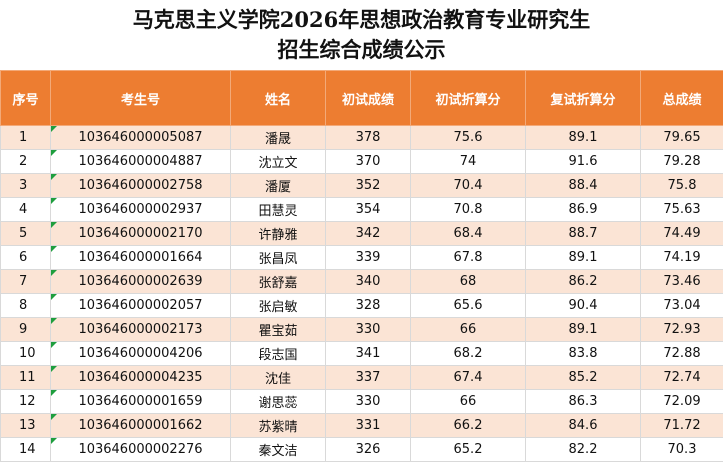 Image resolution: width=723 pixels, height=462 pixels. What do you see at coordinates (583, 402) in the screenshot?
I see `cell: 86.3` at bounding box center [583, 402].